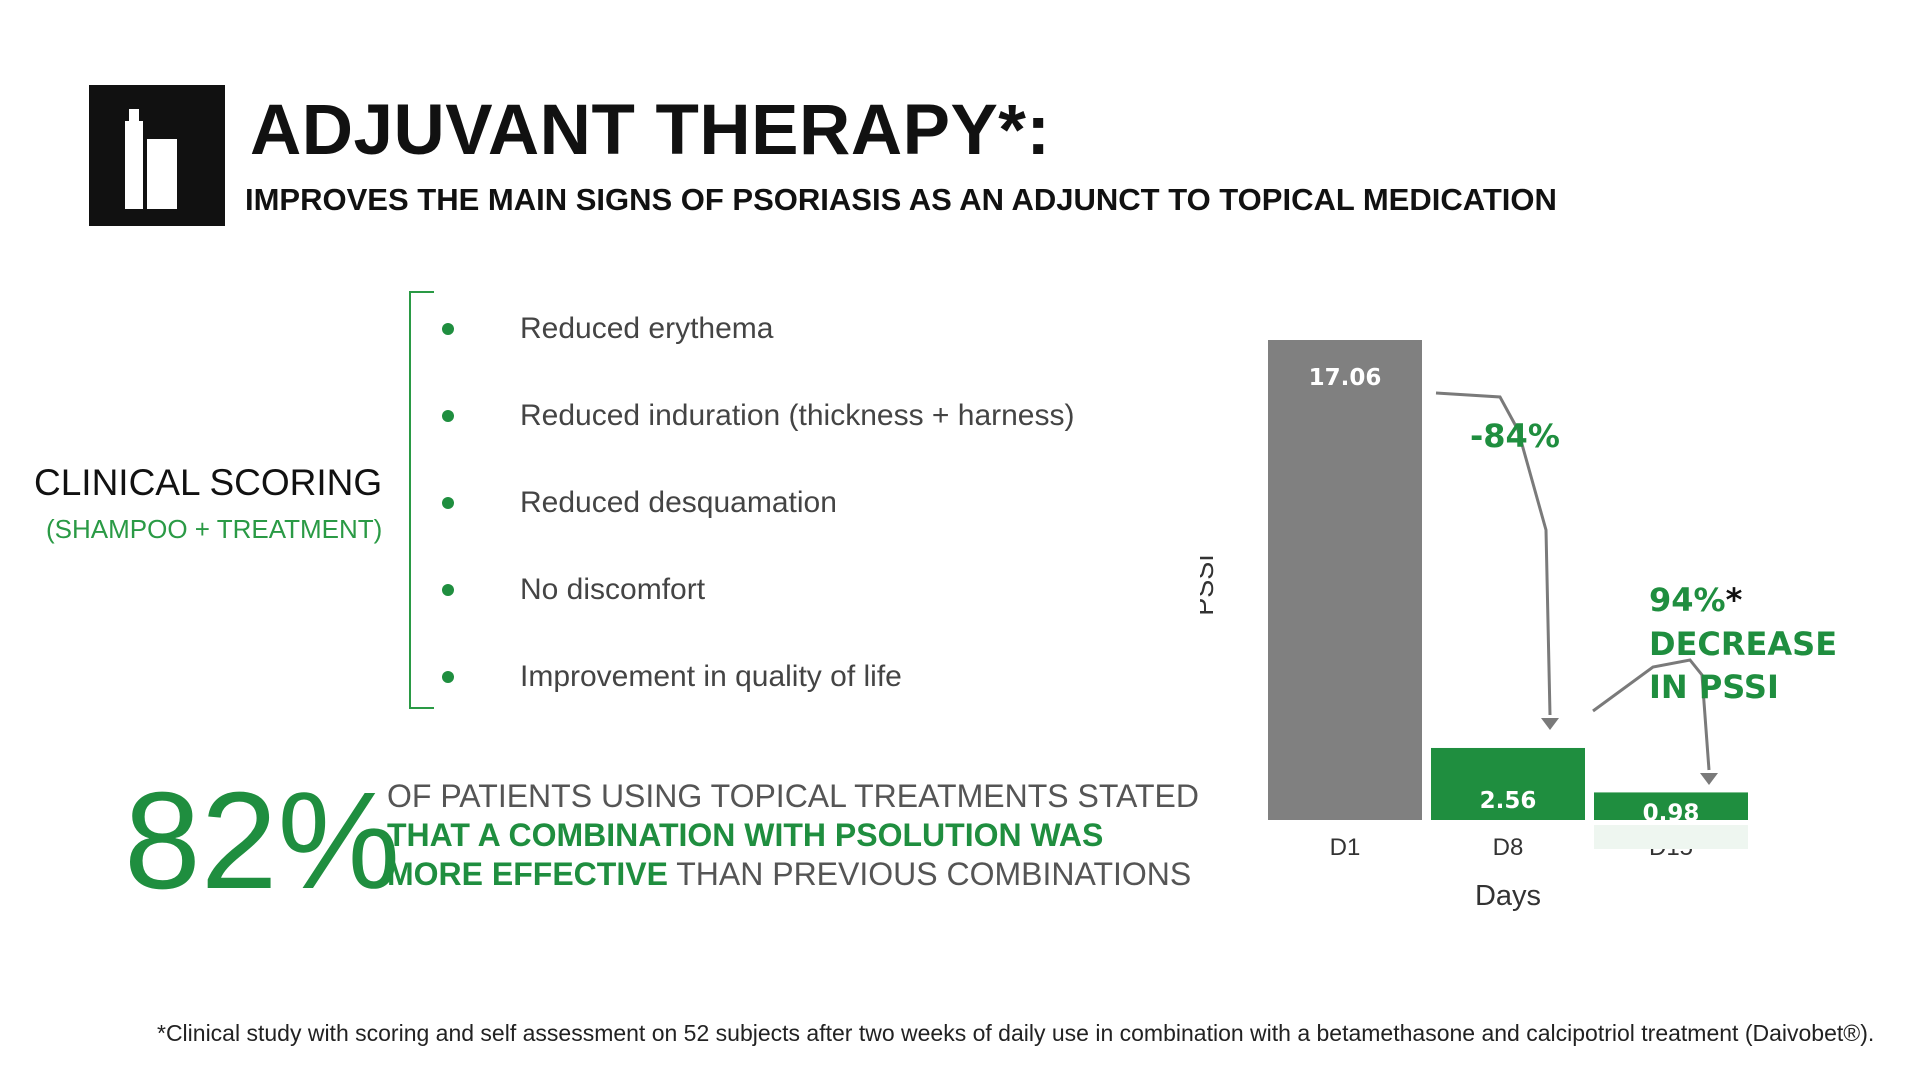 Image resolution: width=1920 pixels, height=1077 pixels. I want to click on data-label: 0.98, so click(1671, 813).